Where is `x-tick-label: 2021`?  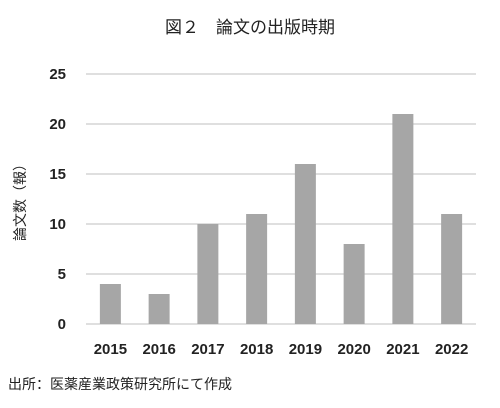 x-tick-label: 2021 is located at coordinates (402, 349).